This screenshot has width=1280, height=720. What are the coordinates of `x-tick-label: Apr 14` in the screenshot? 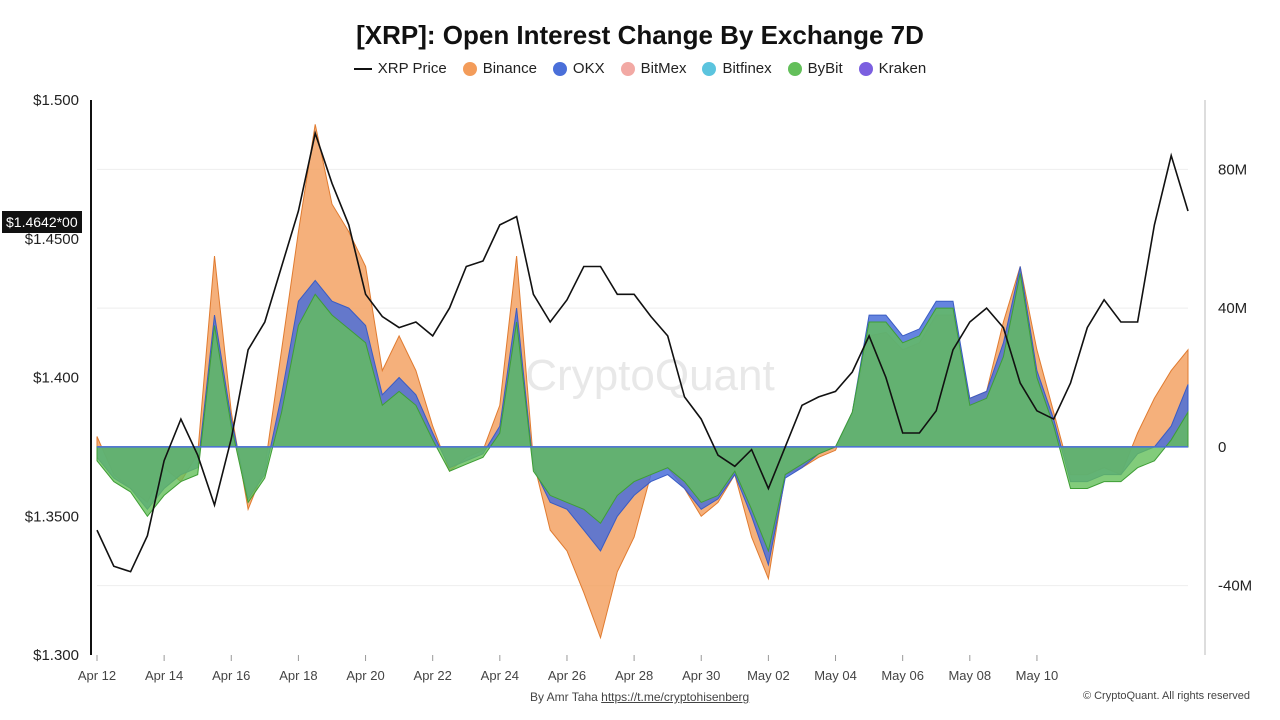 It's located at (164, 675).